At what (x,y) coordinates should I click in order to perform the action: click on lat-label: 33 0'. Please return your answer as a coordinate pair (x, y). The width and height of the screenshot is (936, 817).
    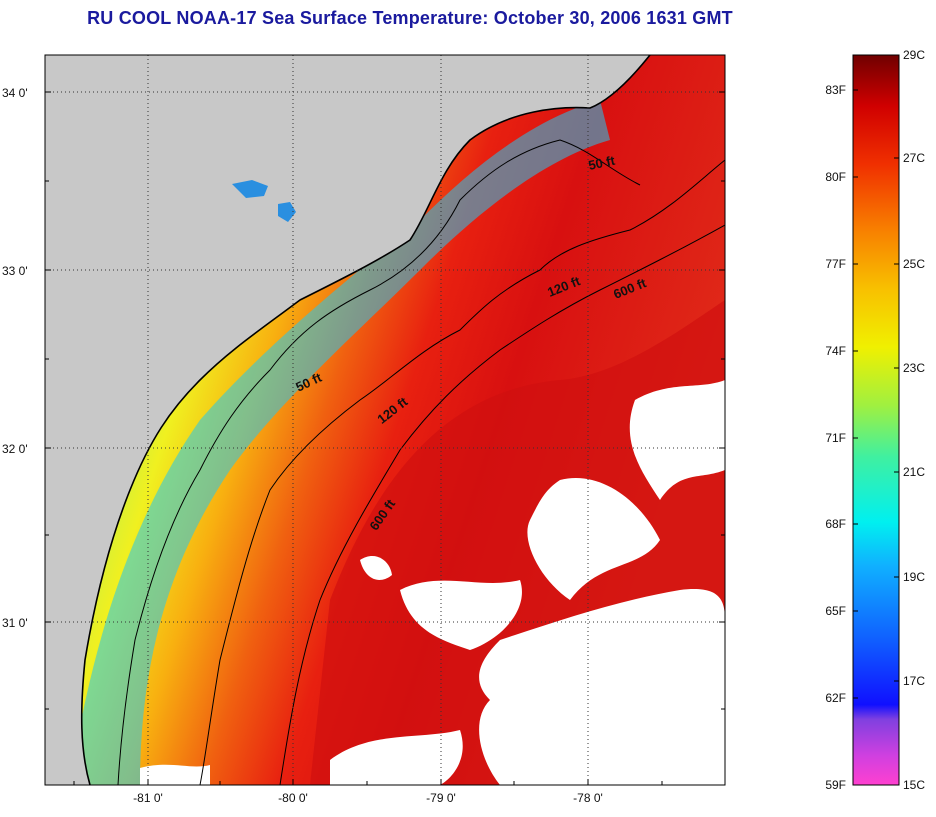
    Looking at the image, I should click on (15, 271).